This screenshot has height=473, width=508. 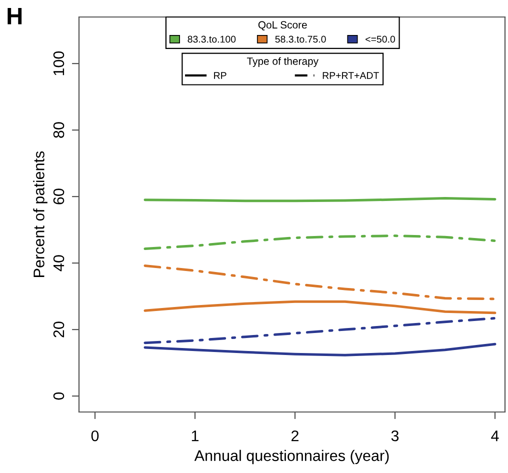 I want to click on annotation: RP+RT+ADT, so click(x=350, y=75).